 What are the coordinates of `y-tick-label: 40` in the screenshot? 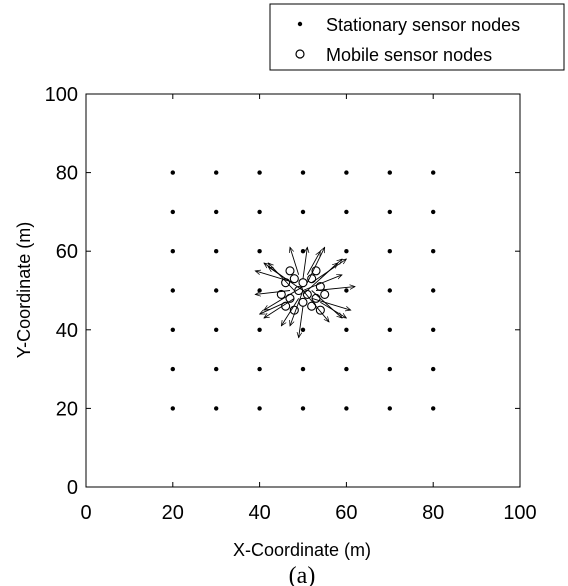 It's located at (67, 331).